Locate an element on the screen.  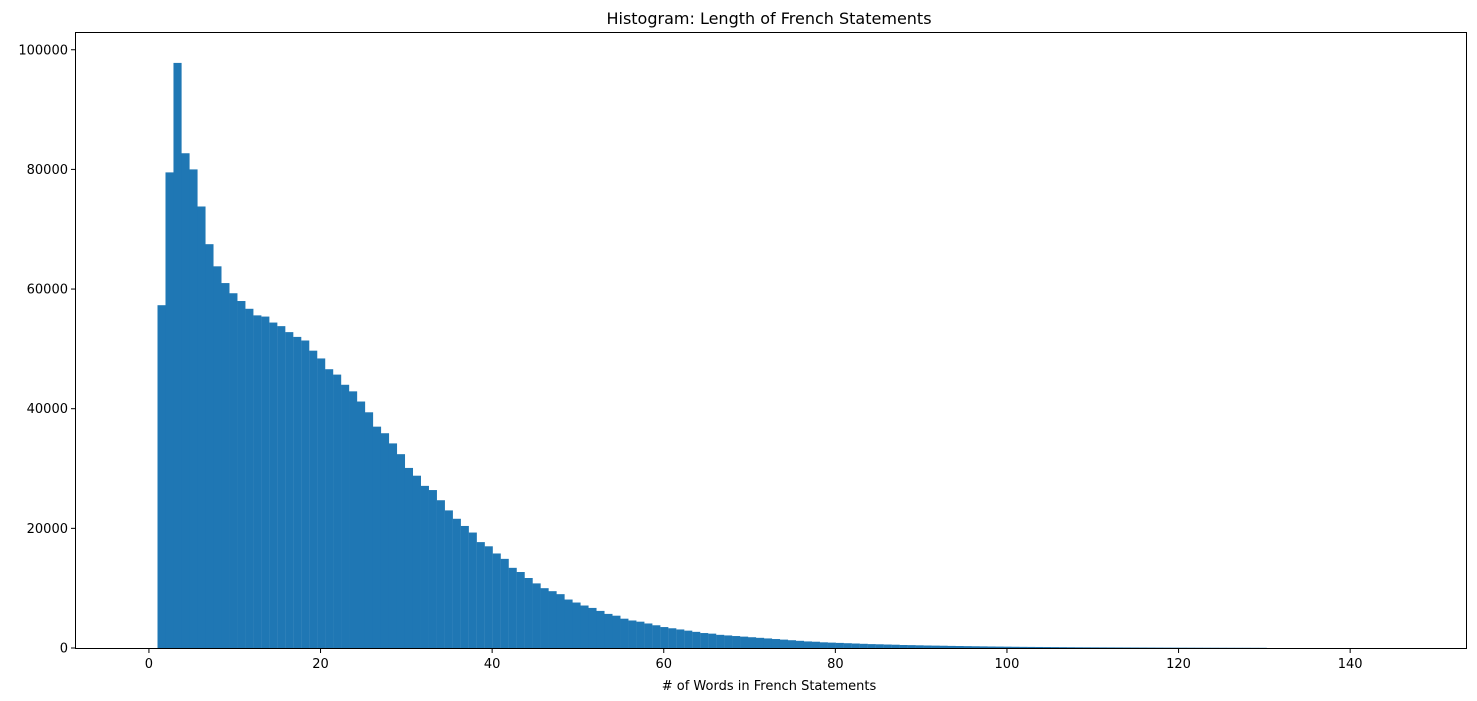
y-tick-label: 60000 is located at coordinates (47, 290).